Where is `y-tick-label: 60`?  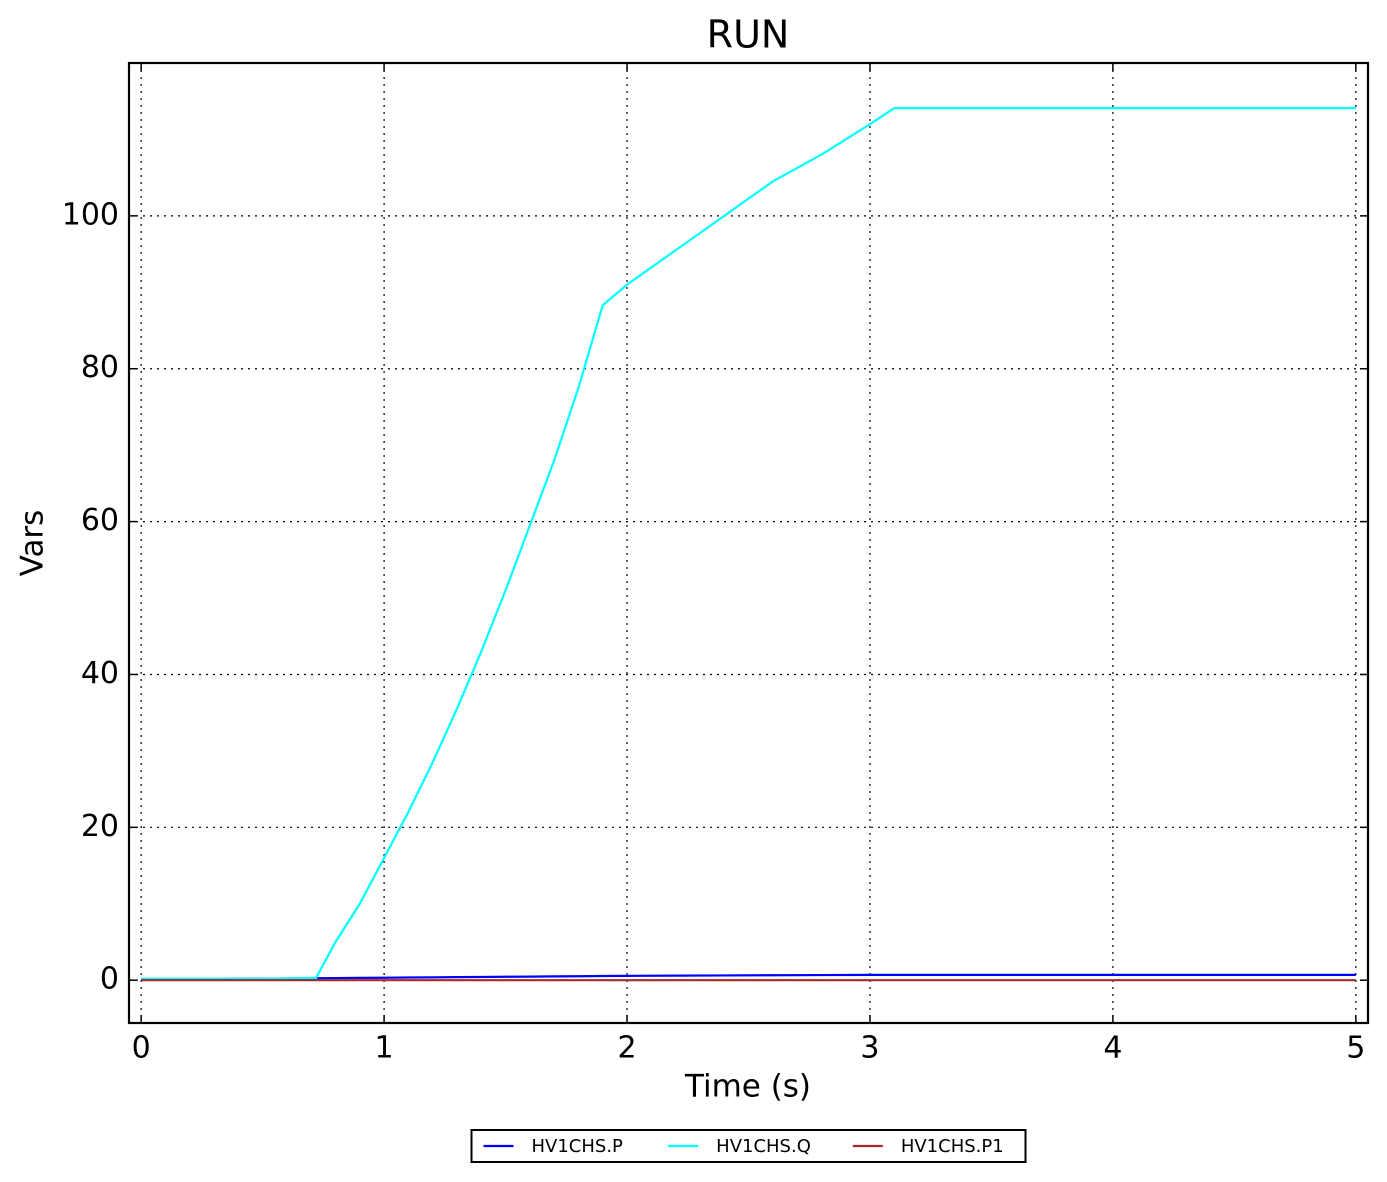
y-tick-label: 60 is located at coordinates (100, 520).